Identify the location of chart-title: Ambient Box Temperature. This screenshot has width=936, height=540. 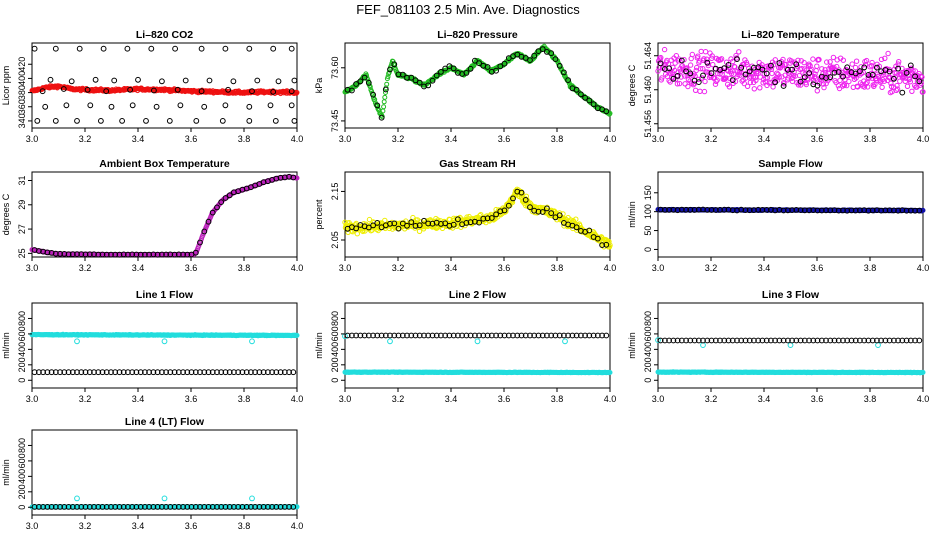
(164, 164).